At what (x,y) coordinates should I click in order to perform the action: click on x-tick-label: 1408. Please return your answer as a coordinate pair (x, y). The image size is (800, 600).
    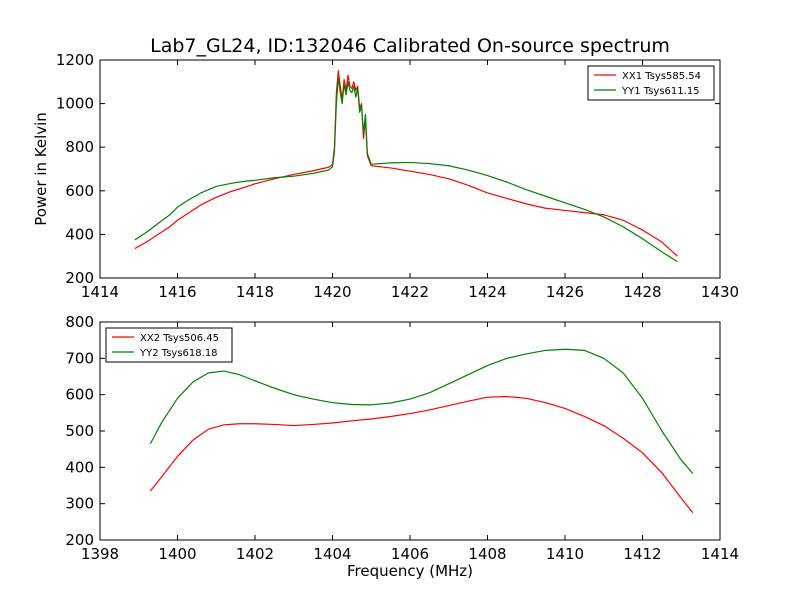
    Looking at the image, I should click on (487, 554).